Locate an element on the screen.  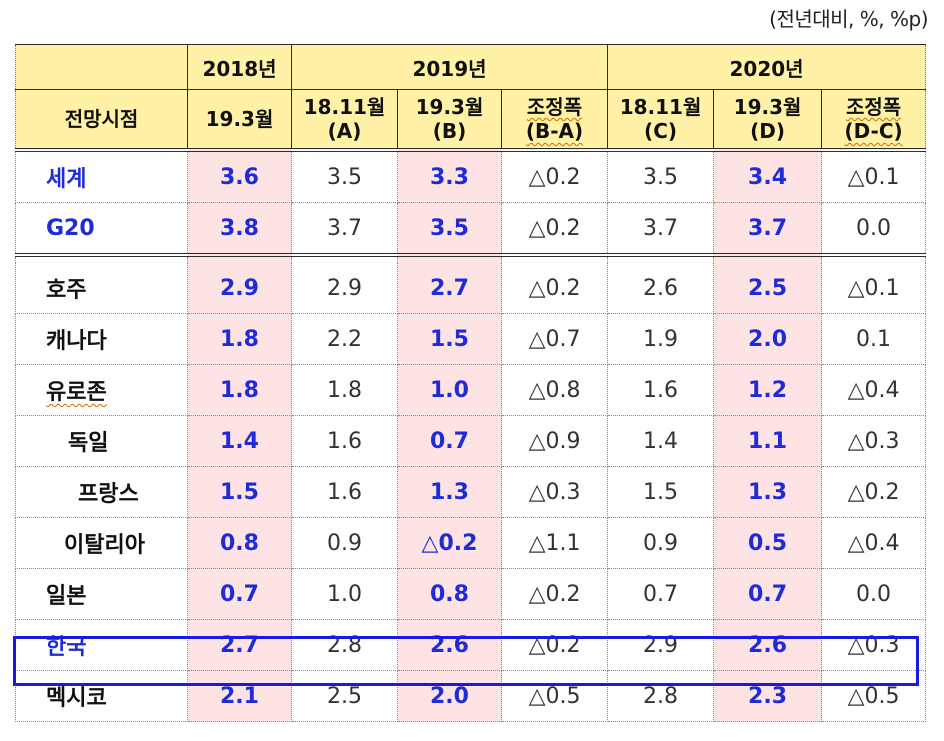
cell-2019-diff: △0.5 is located at coordinates (554, 696).